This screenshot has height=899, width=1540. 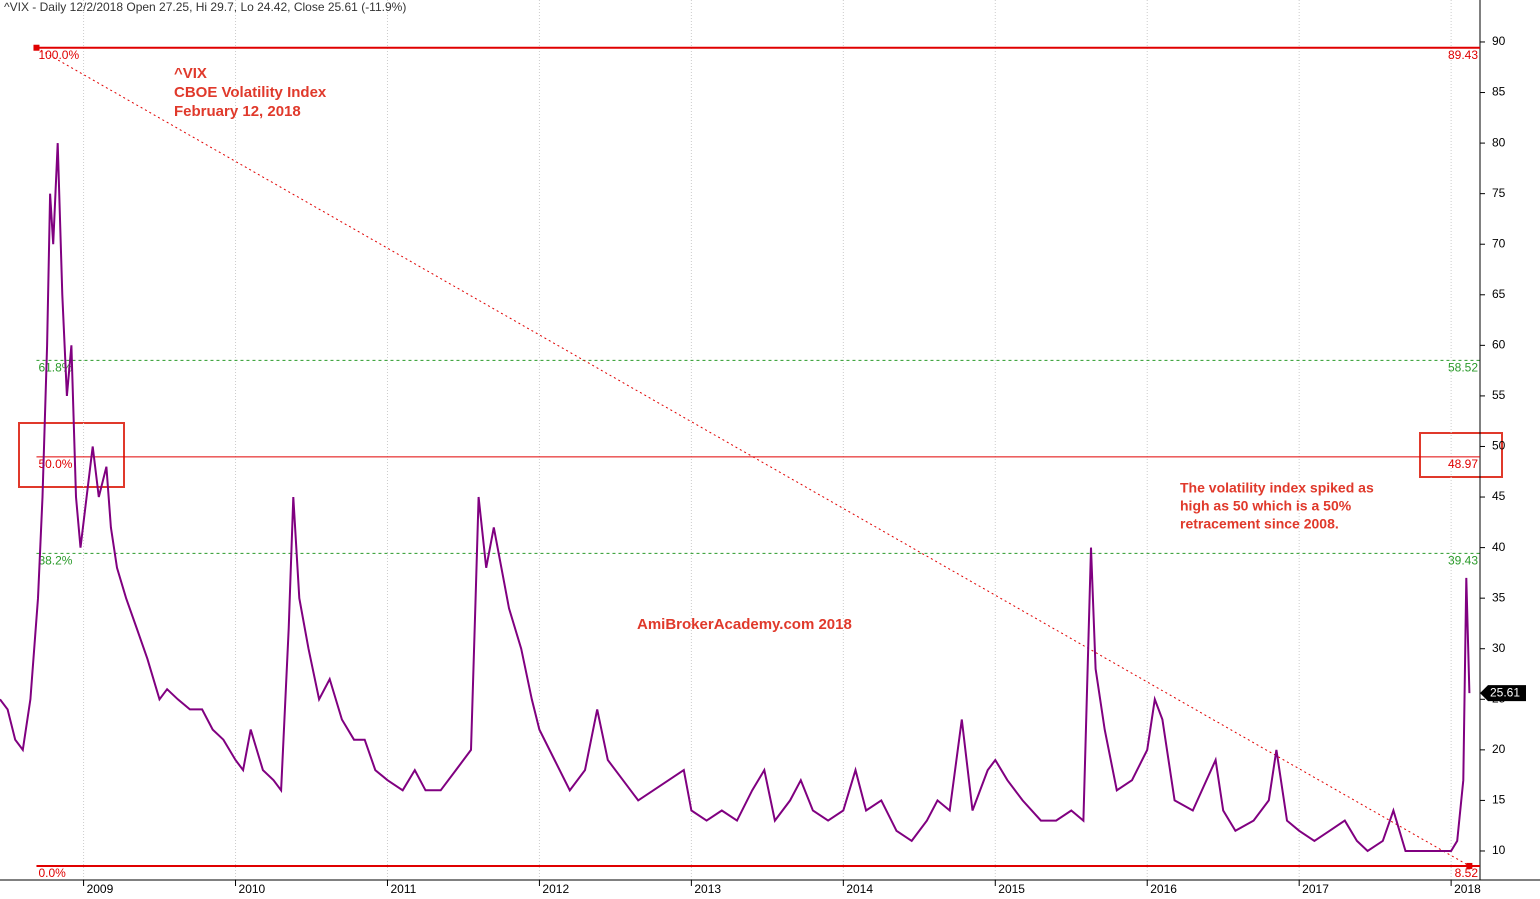 What do you see at coordinates (1463, 367) in the screenshot?
I see `fib-value-label: 58.52` at bounding box center [1463, 367].